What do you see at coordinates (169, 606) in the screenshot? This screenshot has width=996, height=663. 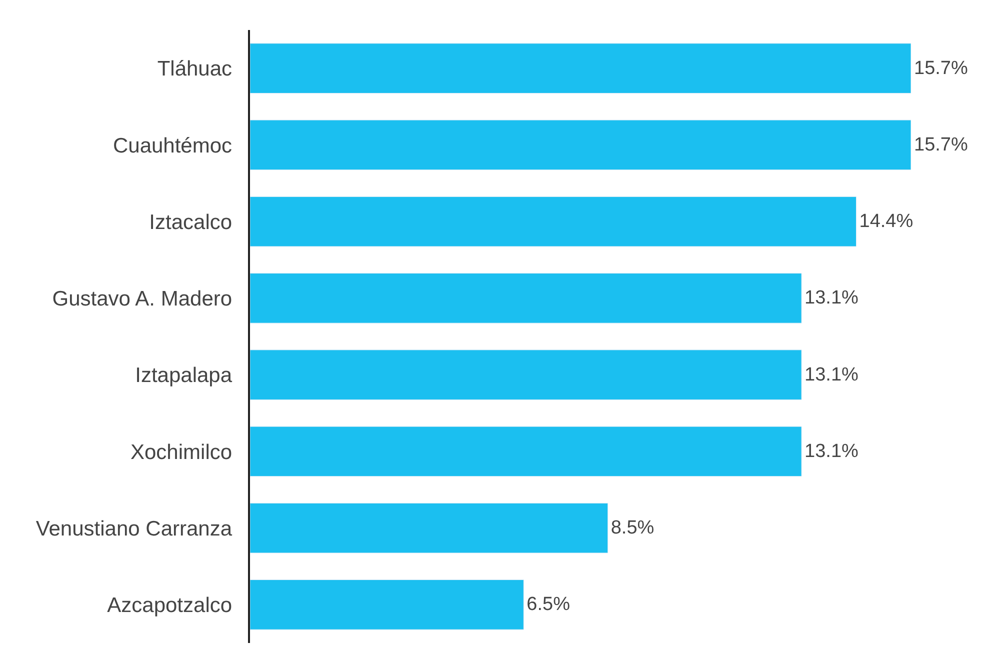 I see `y-tick-label: Azcapotzalco` at bounding box center [169, 606].